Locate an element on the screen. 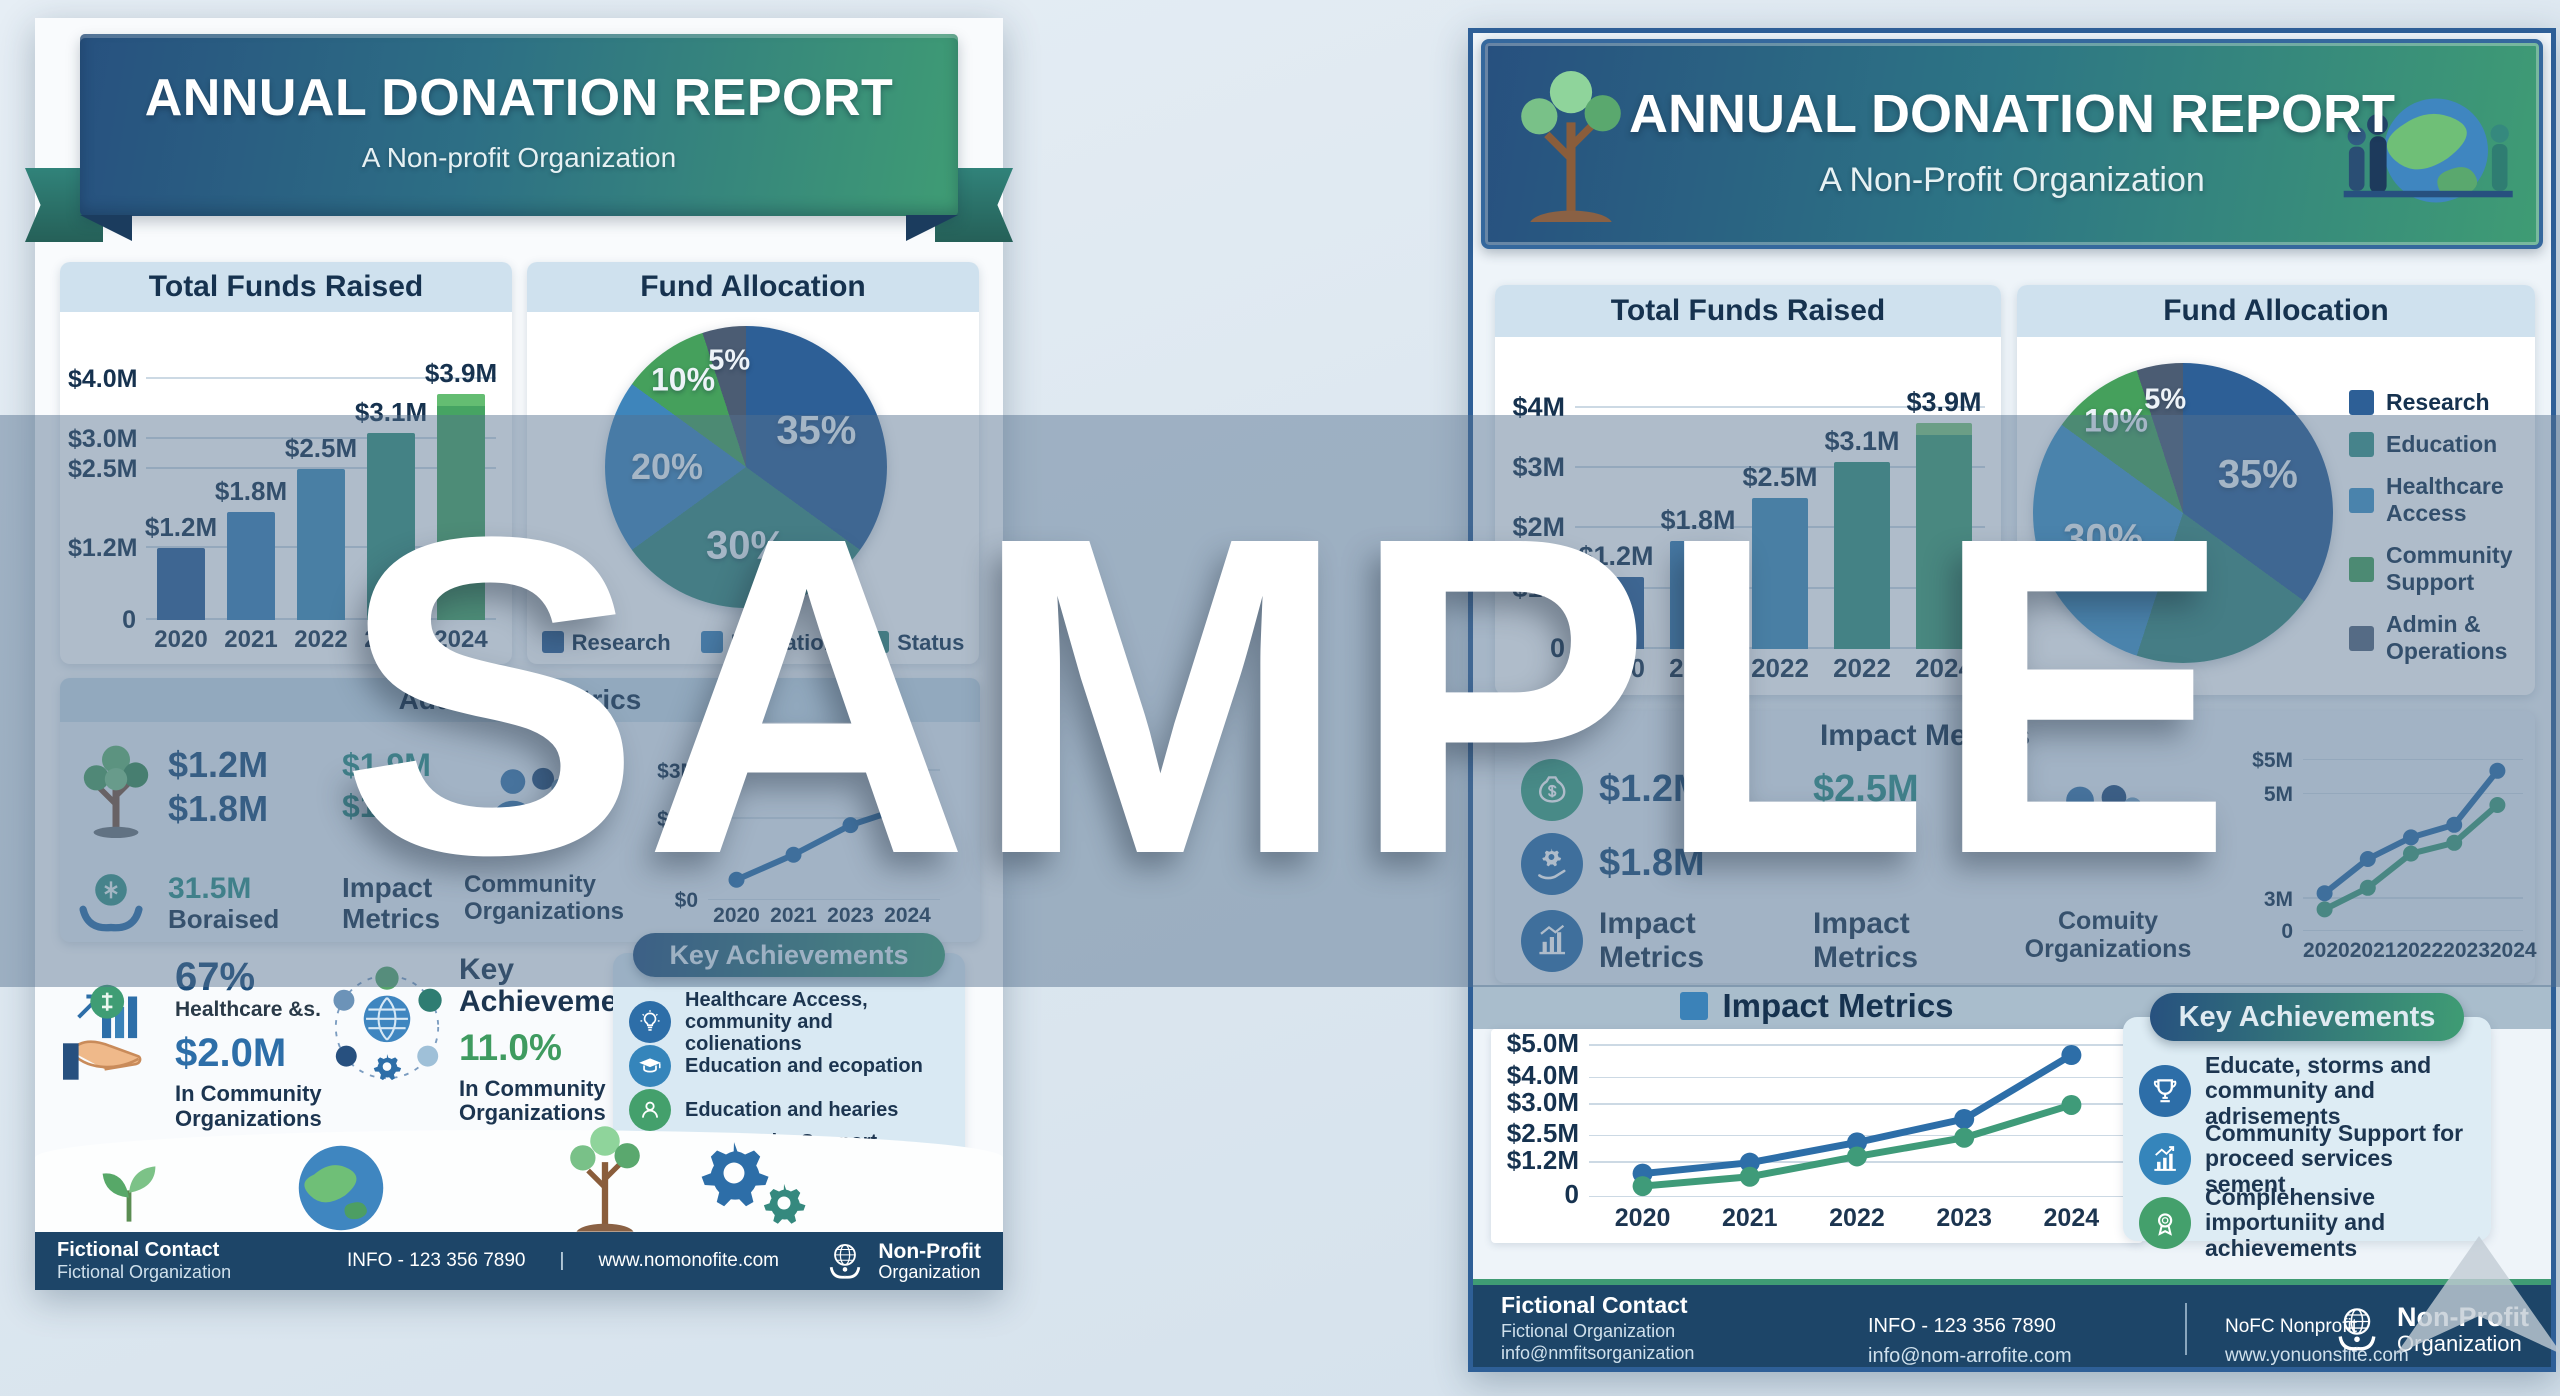 The width and height of the screenshot is (2560, 1396). y-axis-tick: $0 is located at coordinates (686, 900).